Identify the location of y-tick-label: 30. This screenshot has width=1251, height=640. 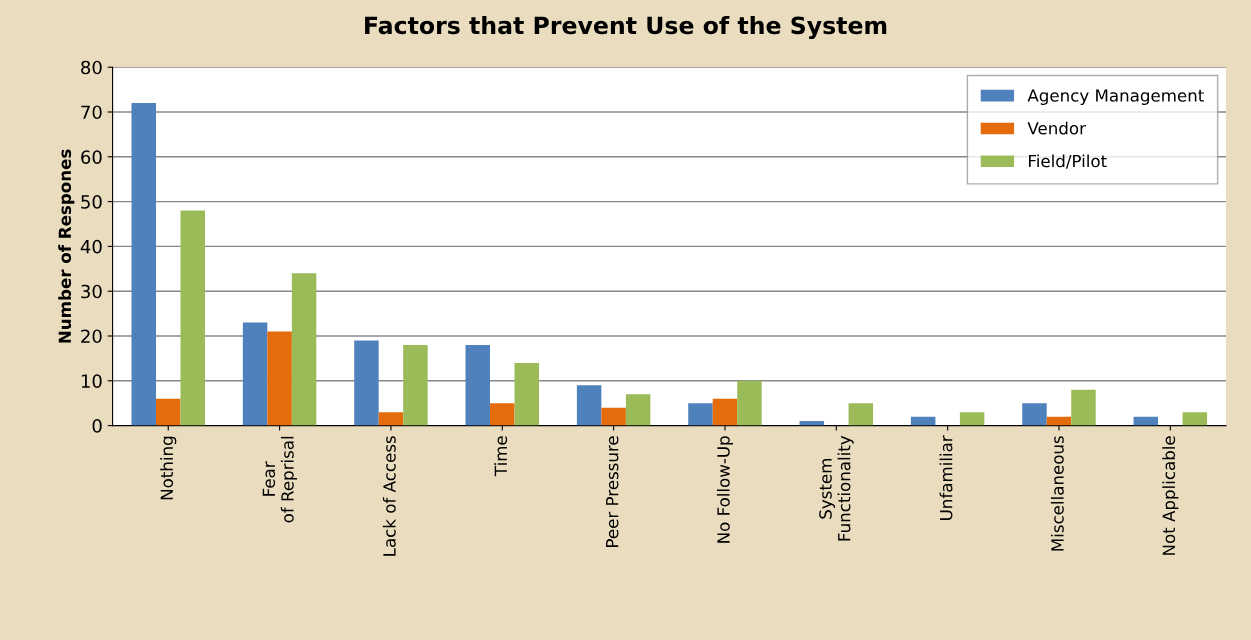
(91, 291).